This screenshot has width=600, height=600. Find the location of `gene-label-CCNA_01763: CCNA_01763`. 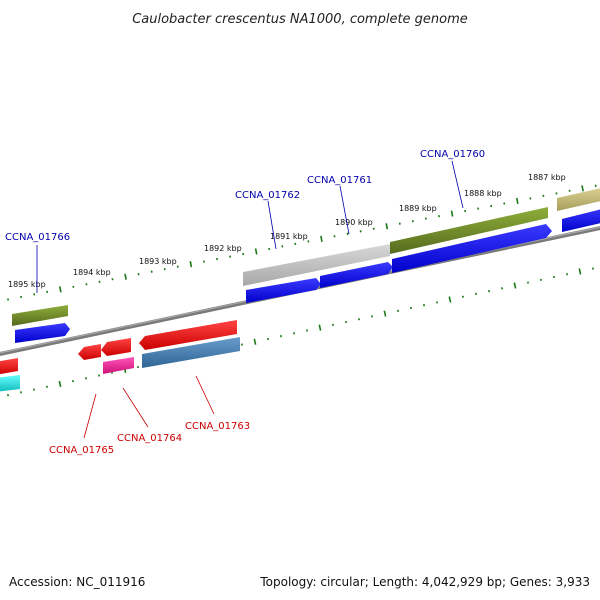

gene-label-CCNA_01763: CCNA_01763 is located at coordinates (217, 426).